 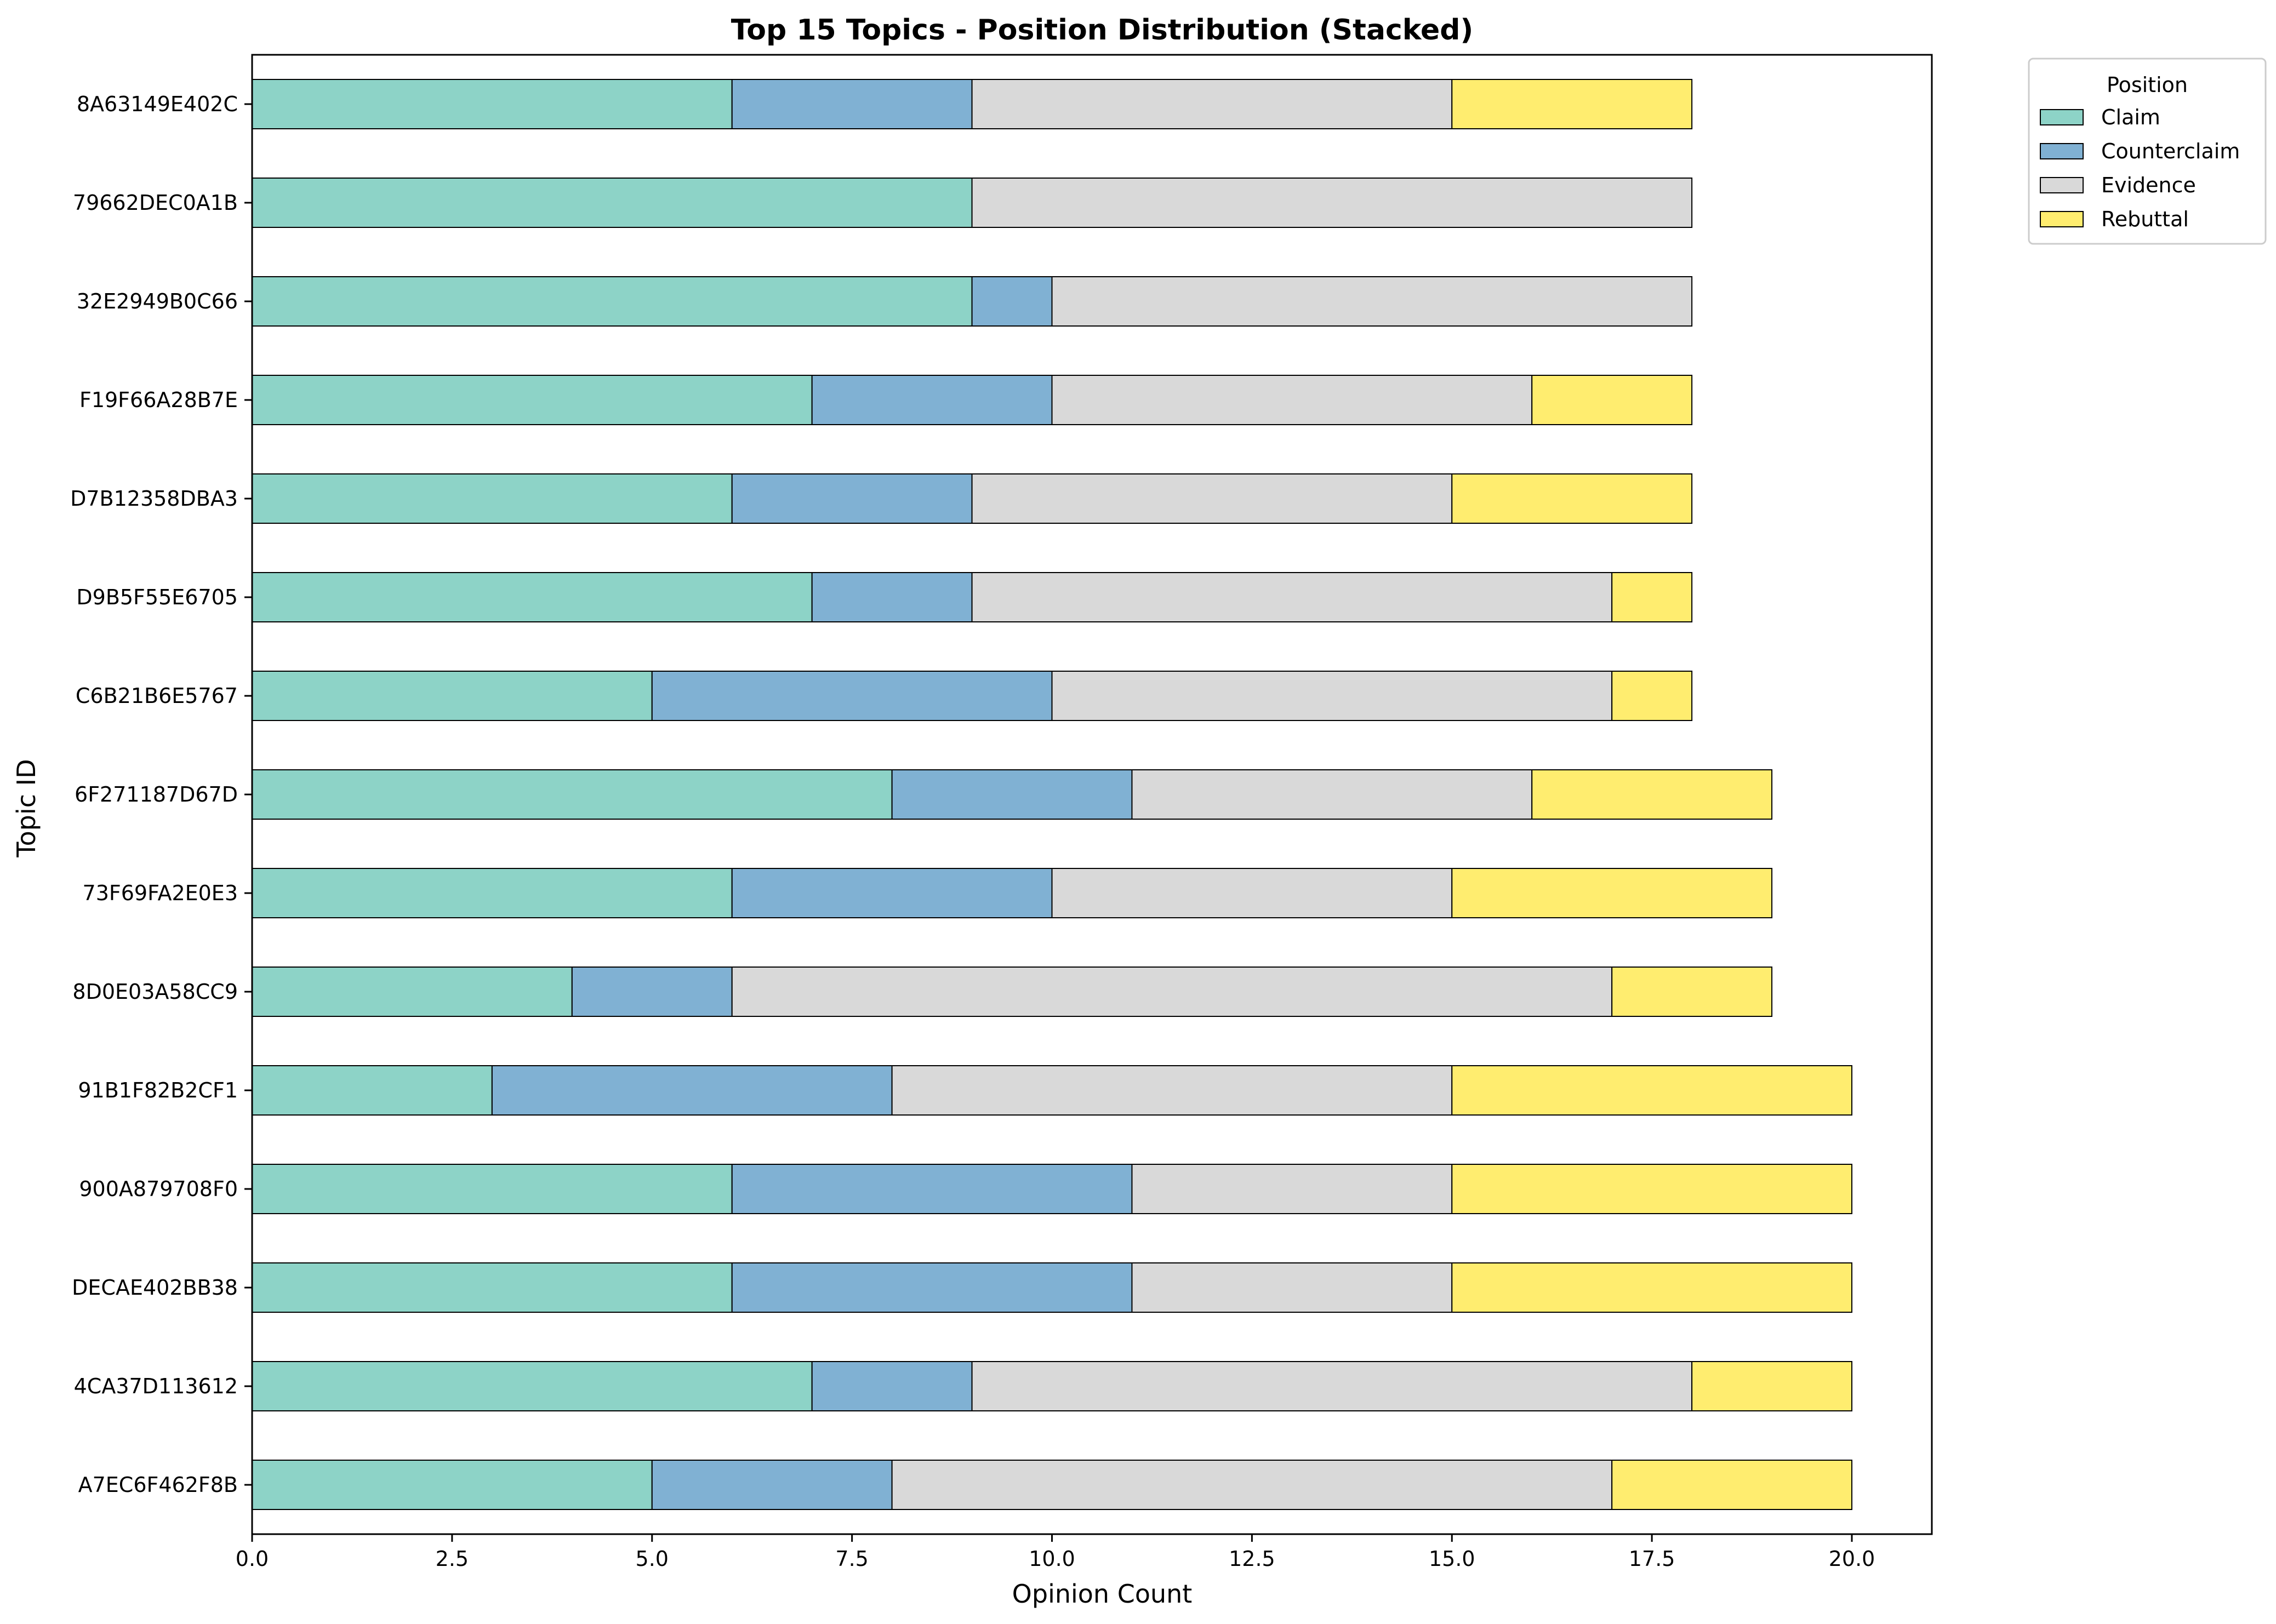 I want to click on x-tick-label: 5.0, so click(x=652, y=1559).